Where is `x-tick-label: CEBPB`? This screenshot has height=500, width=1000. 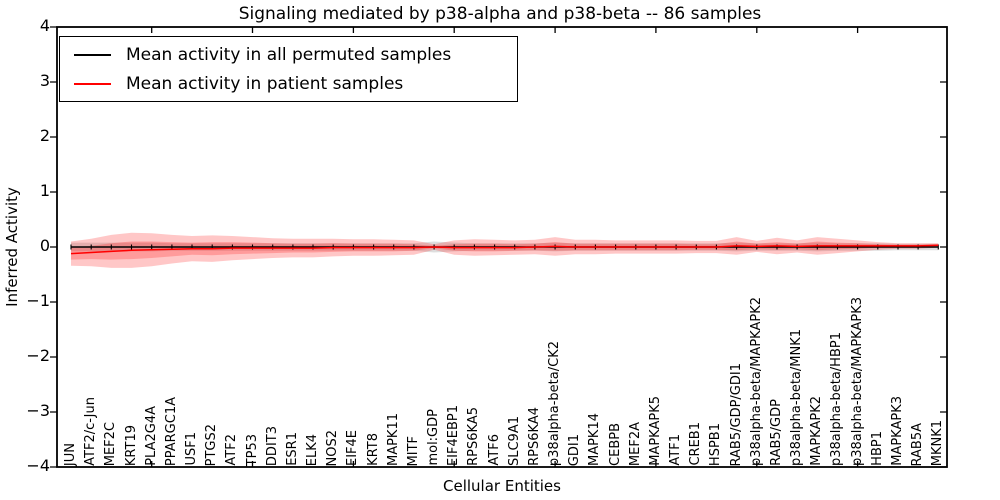
x-tick-label: CEBPB is located at coordinates (615, 444).